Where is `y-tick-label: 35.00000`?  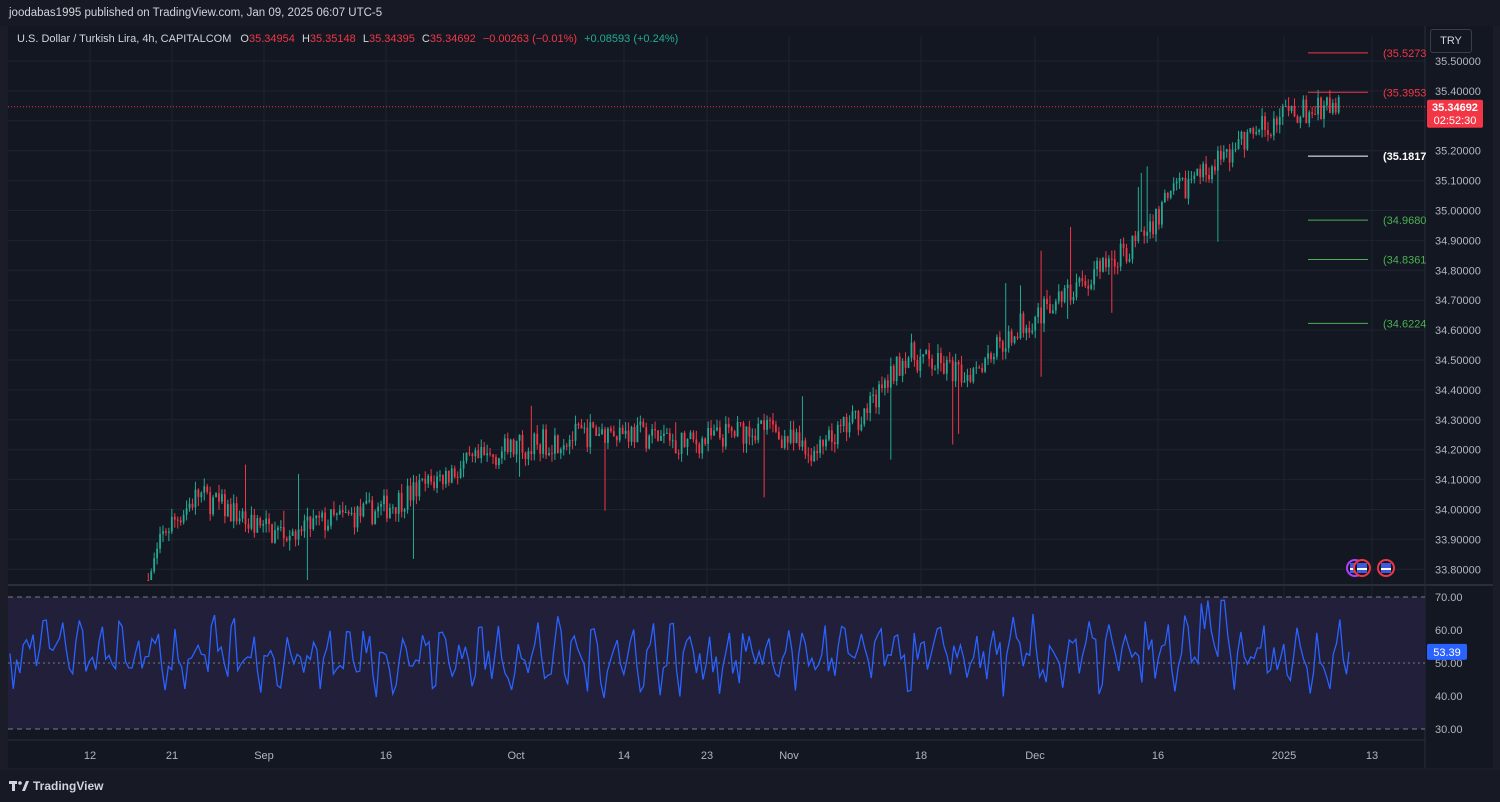 y-tick-label: 35.00000 is located at coordinates (1458, 212).